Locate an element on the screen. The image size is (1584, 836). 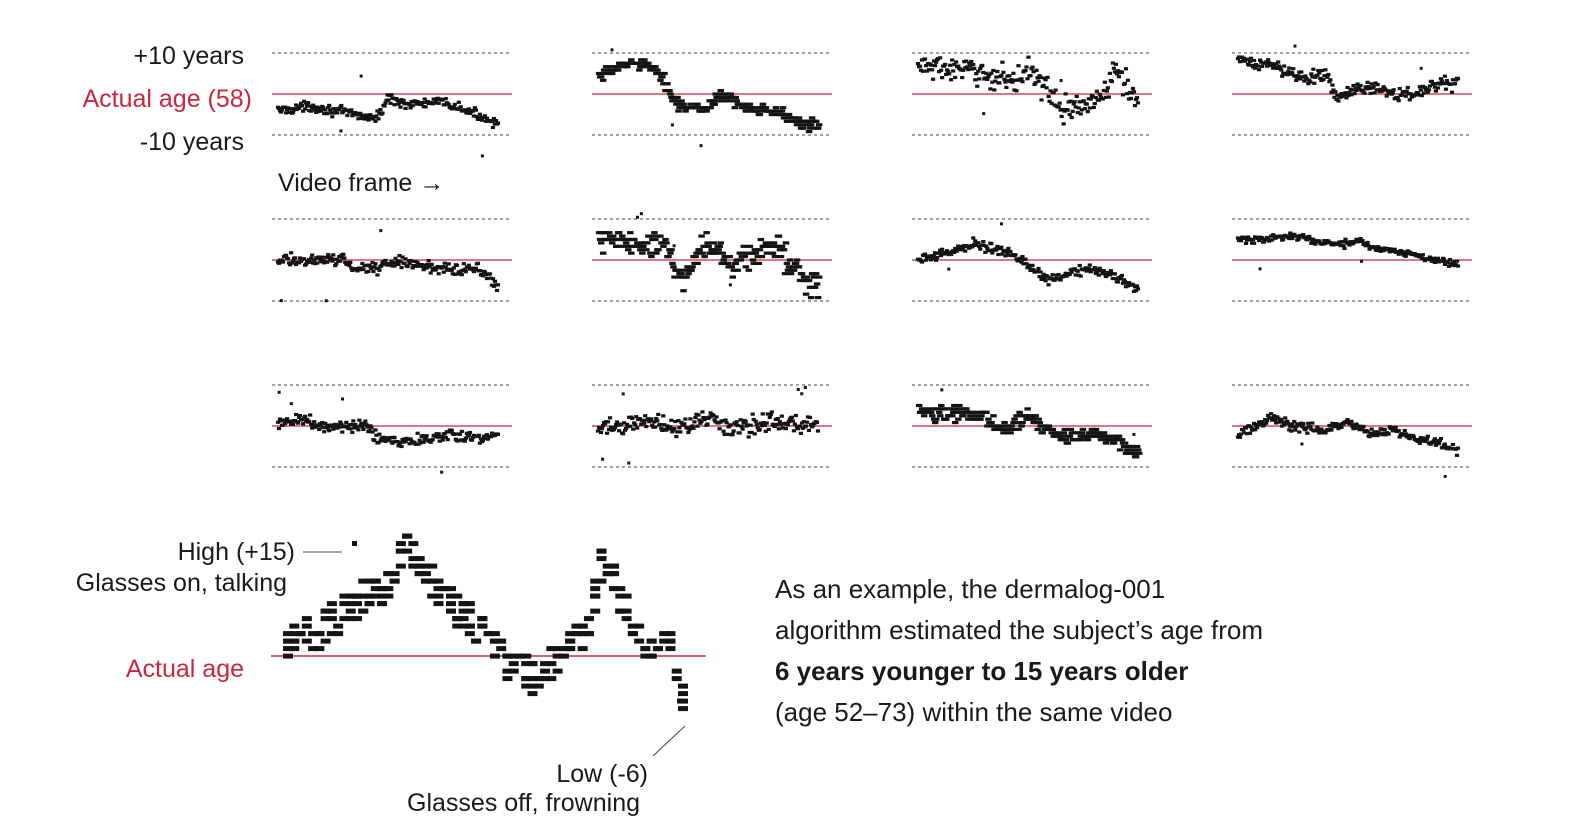
plus10-label: +10 years is located at coordinates (189, 56).